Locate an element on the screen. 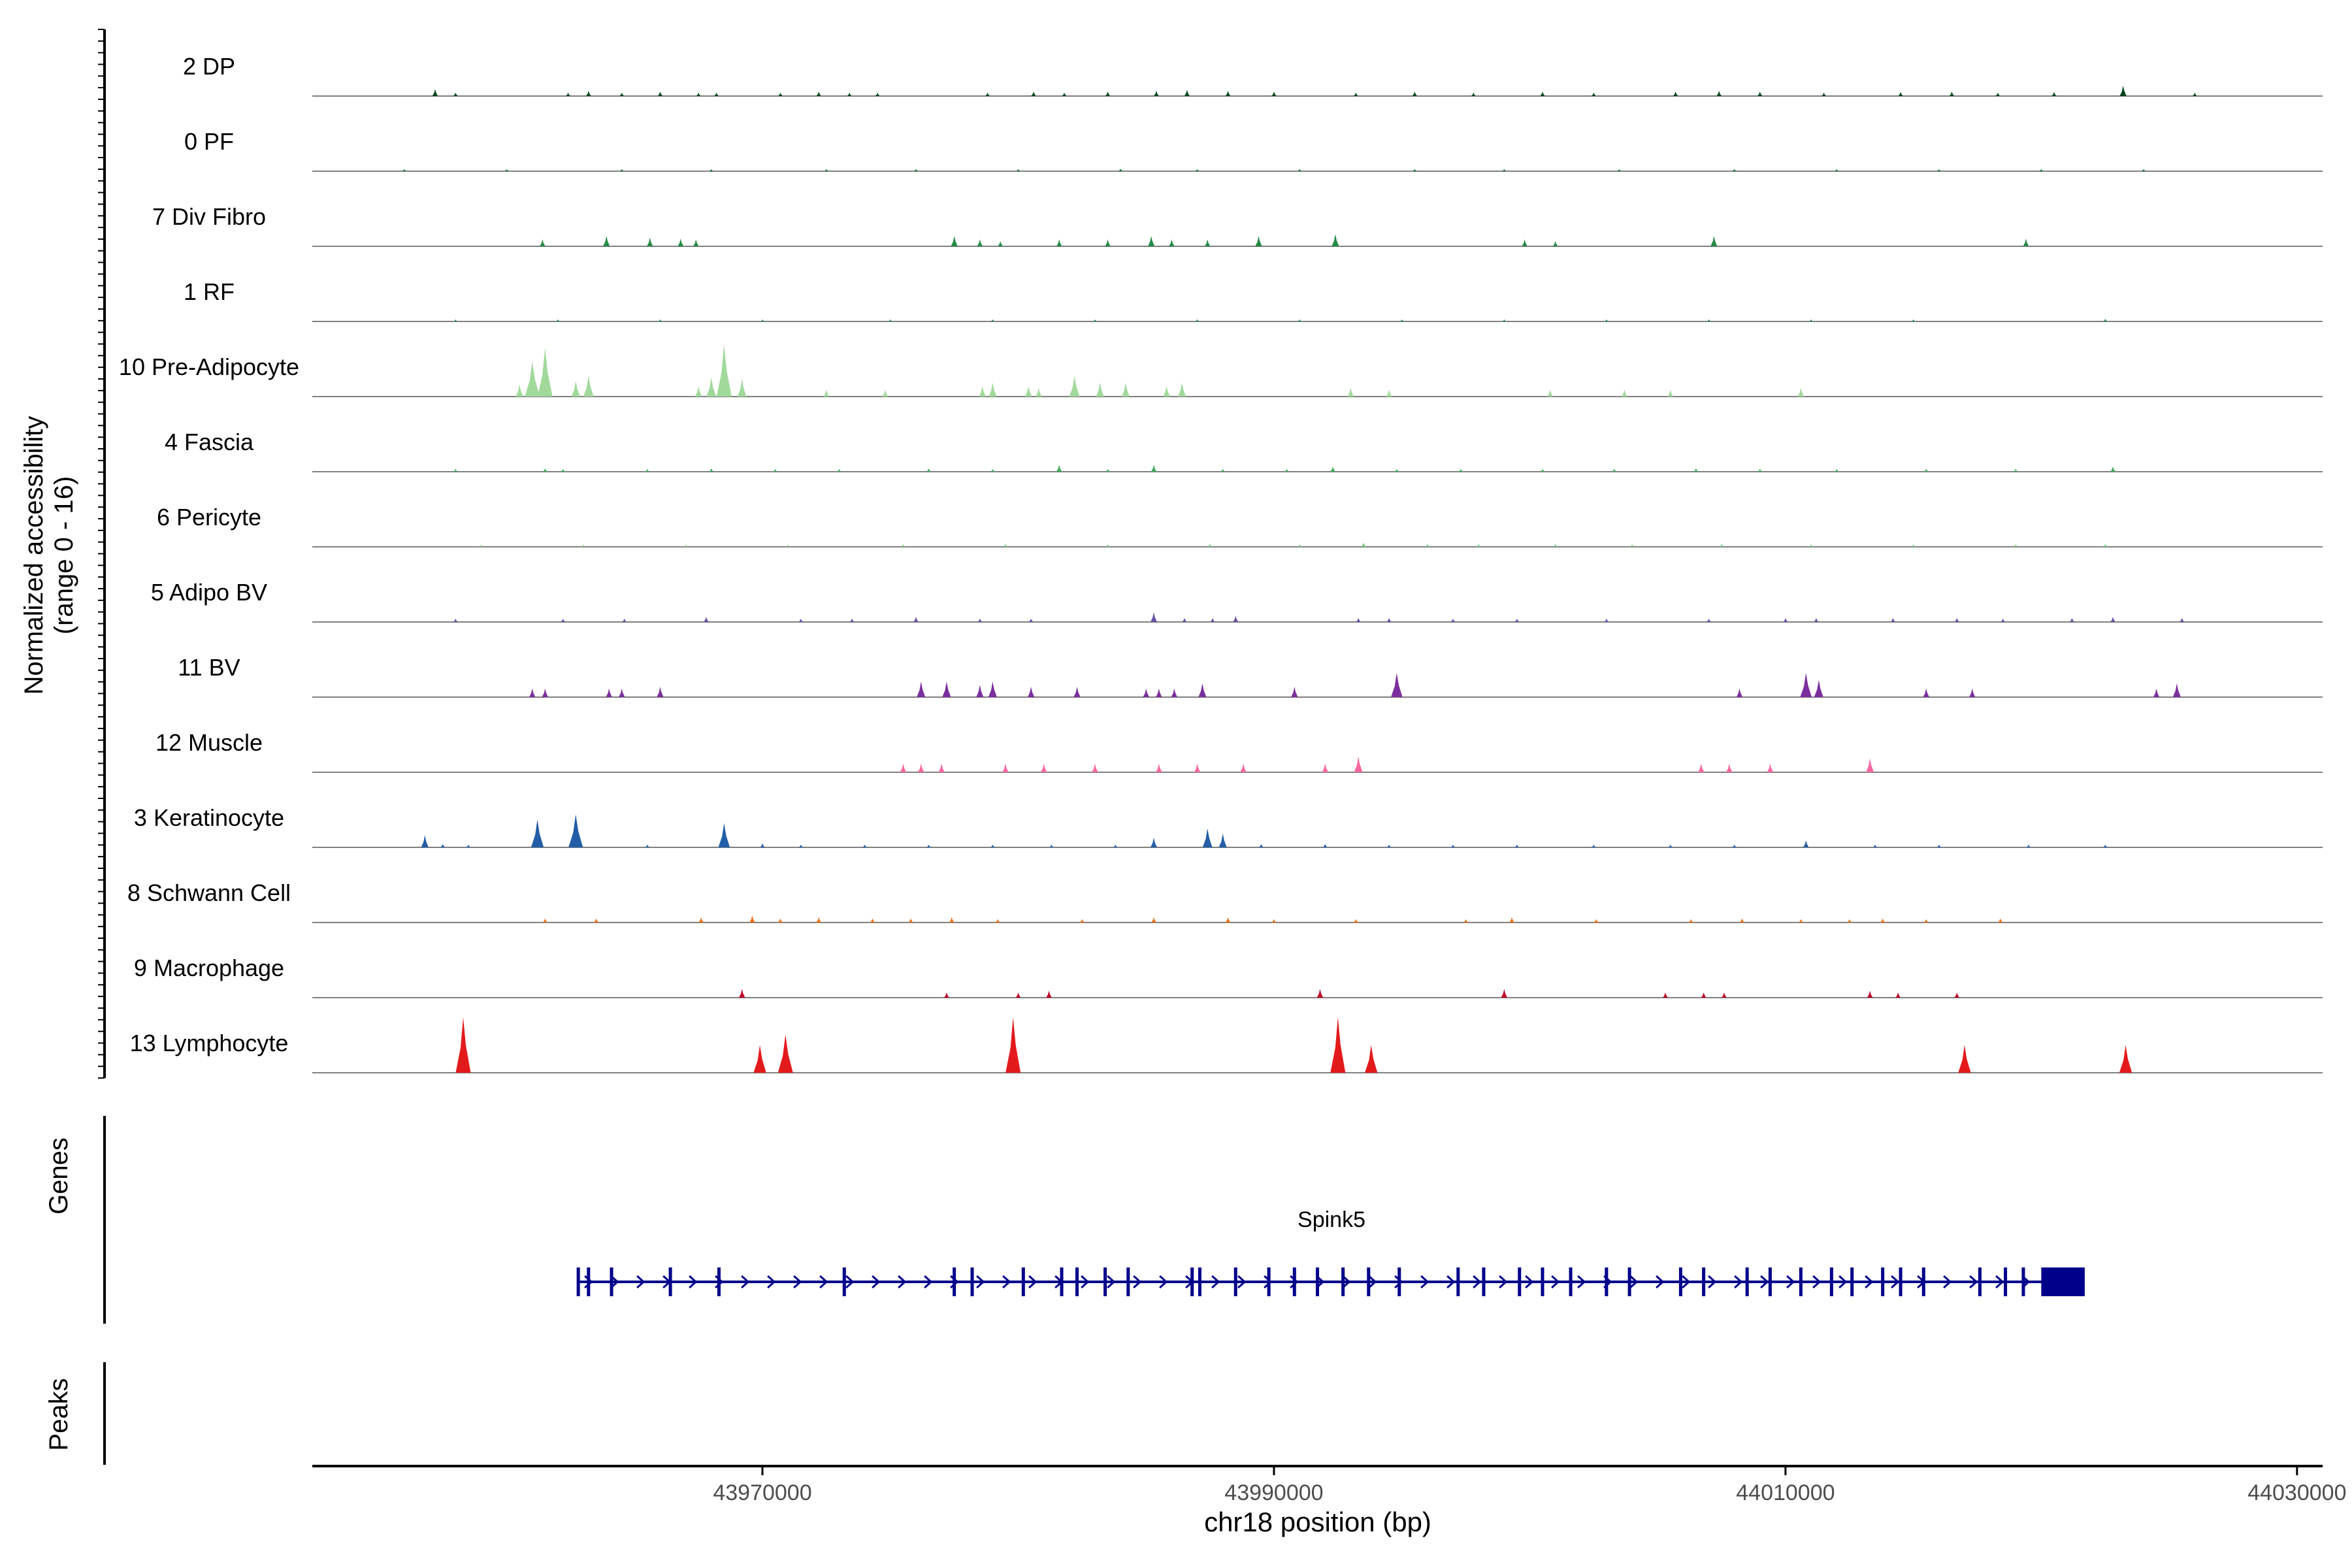 Image resolution: width=2352 pixels, height=1568 pixels. track-11-bv: 11 BV is located at coordinates (1250, 676).